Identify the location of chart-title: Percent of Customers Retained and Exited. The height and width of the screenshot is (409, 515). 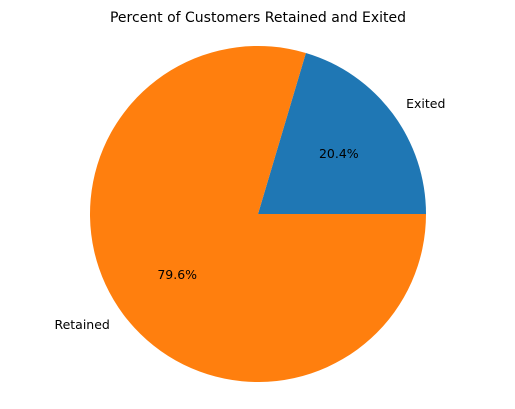
(258, 18).